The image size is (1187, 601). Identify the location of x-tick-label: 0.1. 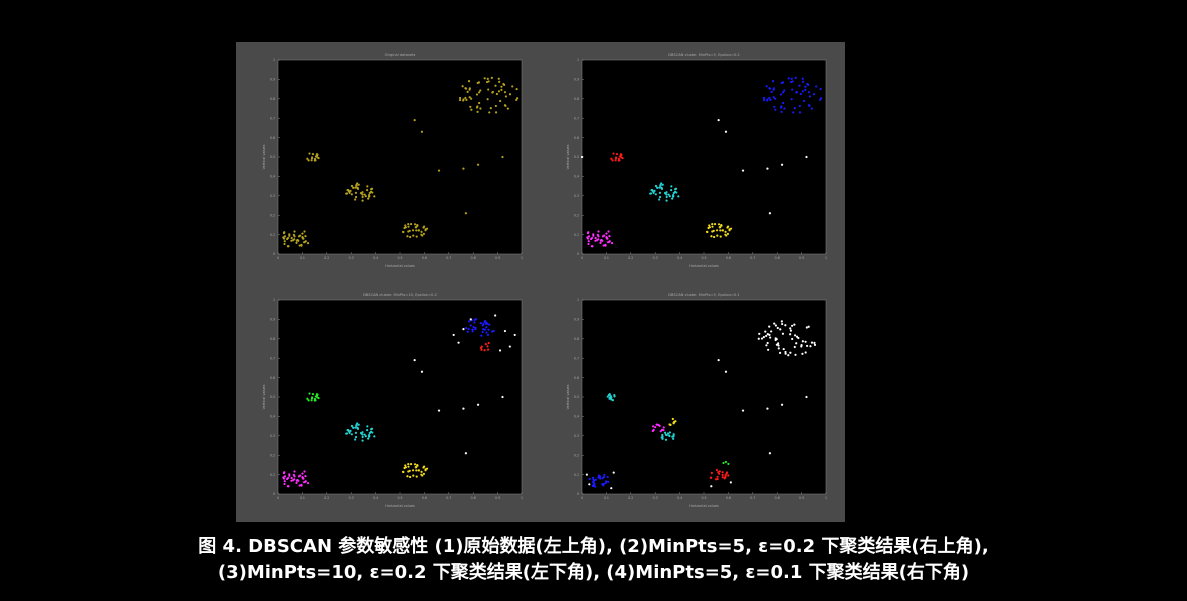
(302, 498).